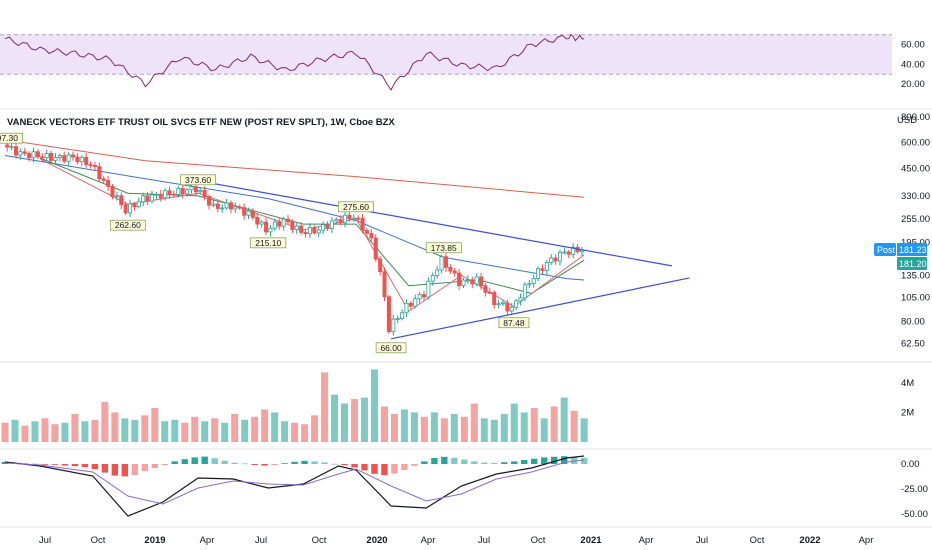  Describe the element at coordinates (915, 168) in the screenshot. I see `price-tick-label: 450.00` at that location.